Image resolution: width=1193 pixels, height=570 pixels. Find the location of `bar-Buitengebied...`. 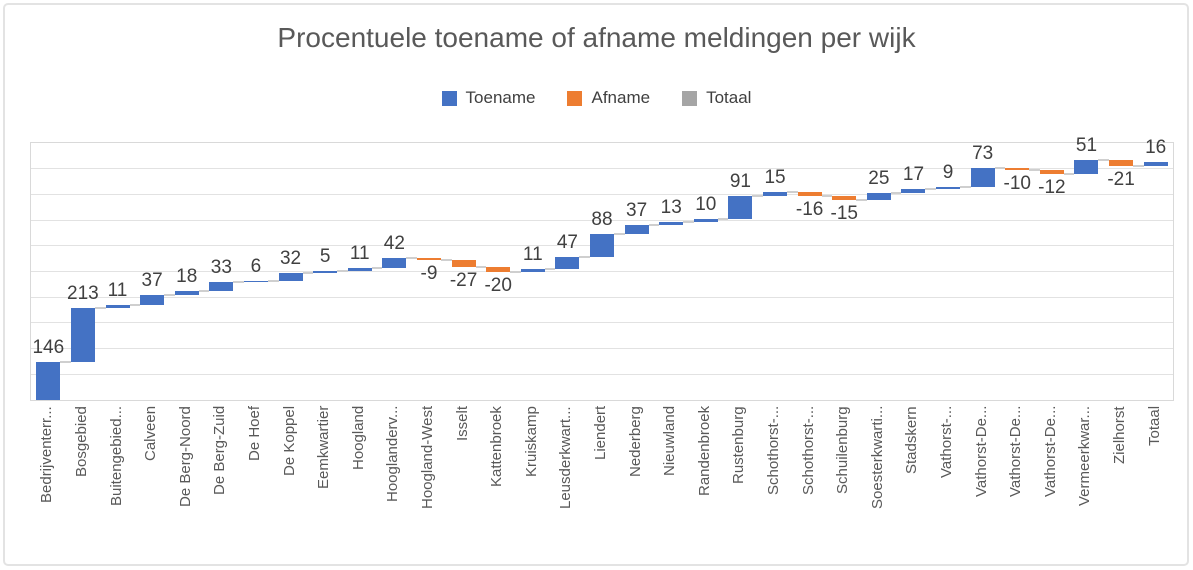

bar-Buitengebied... is located at coordinates (117, 306).